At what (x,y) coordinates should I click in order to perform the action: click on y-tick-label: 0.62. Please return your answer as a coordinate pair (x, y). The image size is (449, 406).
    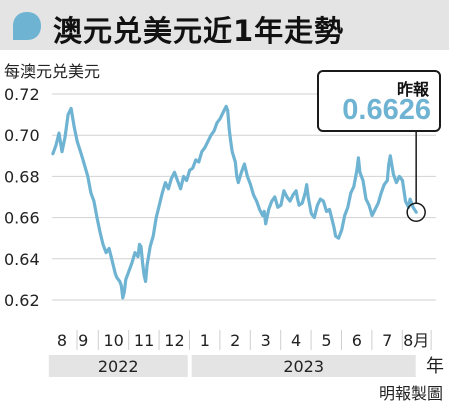
    Looking at the image, I should click on (22, 300).